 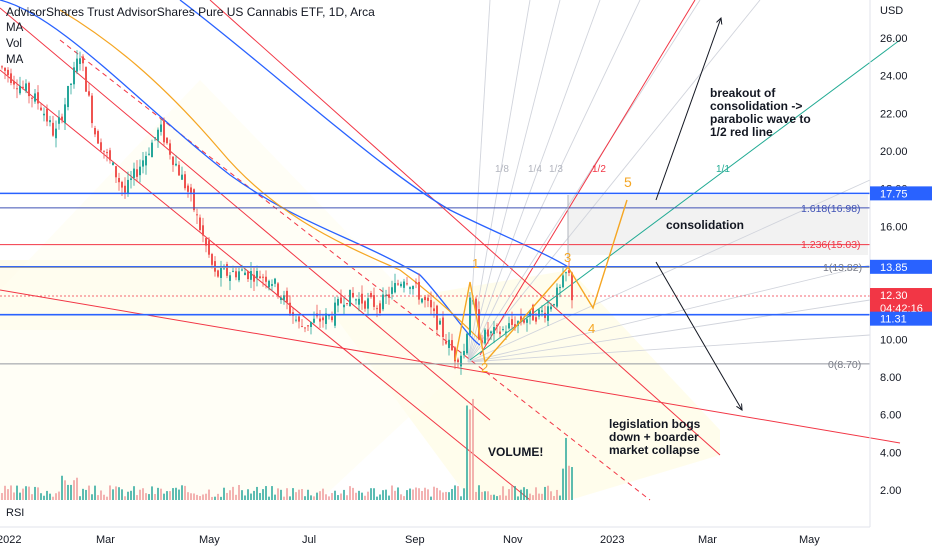 What do you see at coordinates (502, 169) in the screenshot?
I see `fan-label-1-8: 1/8` at bounding box center [502, 169].